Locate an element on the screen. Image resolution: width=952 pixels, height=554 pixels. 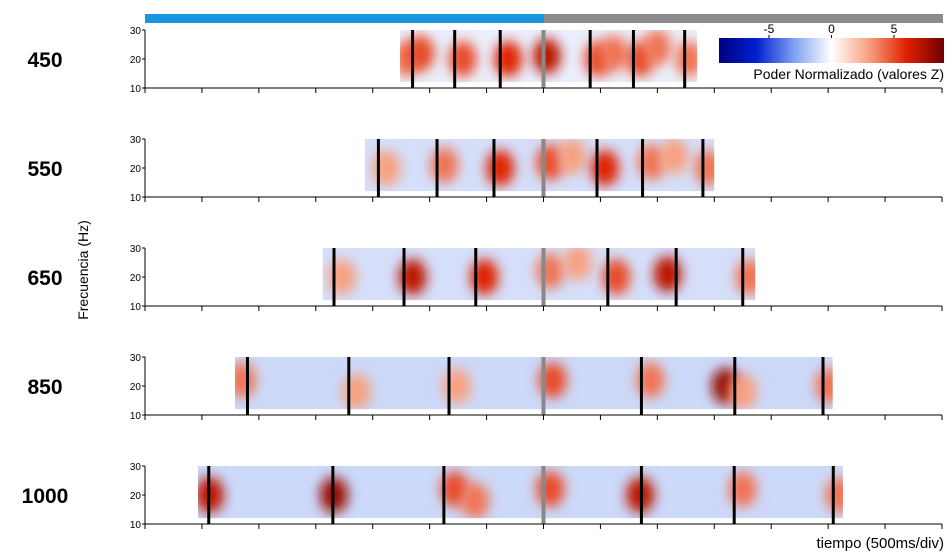
panel-label: 650 is located at coordinates (44, 278).